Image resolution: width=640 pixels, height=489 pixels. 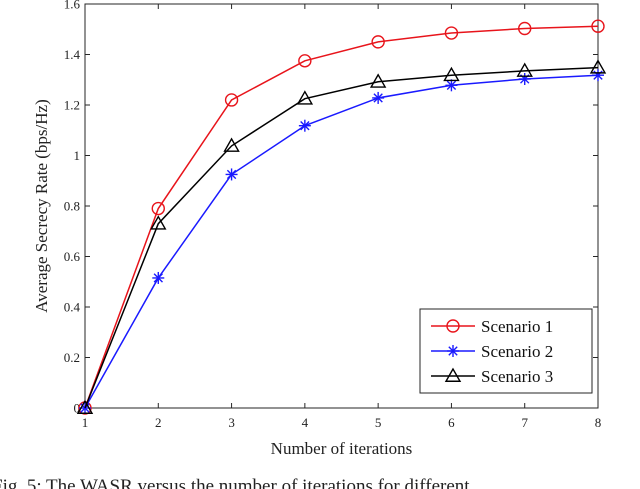 I want to click on legend-label: Scenario 3, so click(x=517, y=376).